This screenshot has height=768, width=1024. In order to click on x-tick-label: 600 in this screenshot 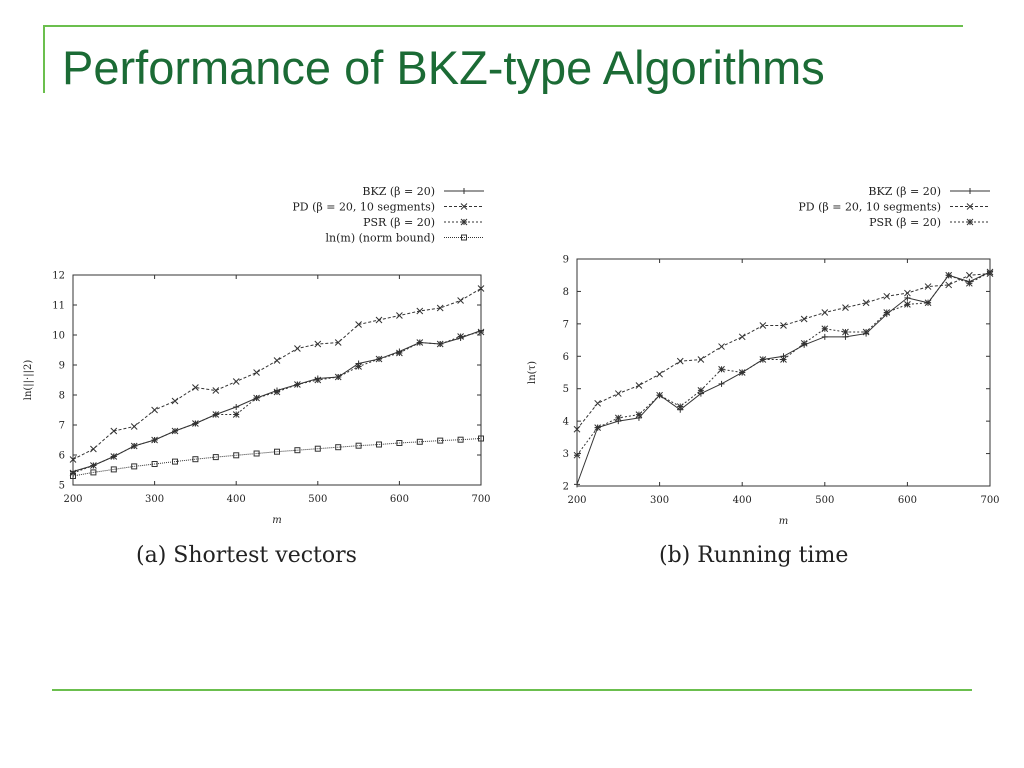, I will do `click(907, 500)`.